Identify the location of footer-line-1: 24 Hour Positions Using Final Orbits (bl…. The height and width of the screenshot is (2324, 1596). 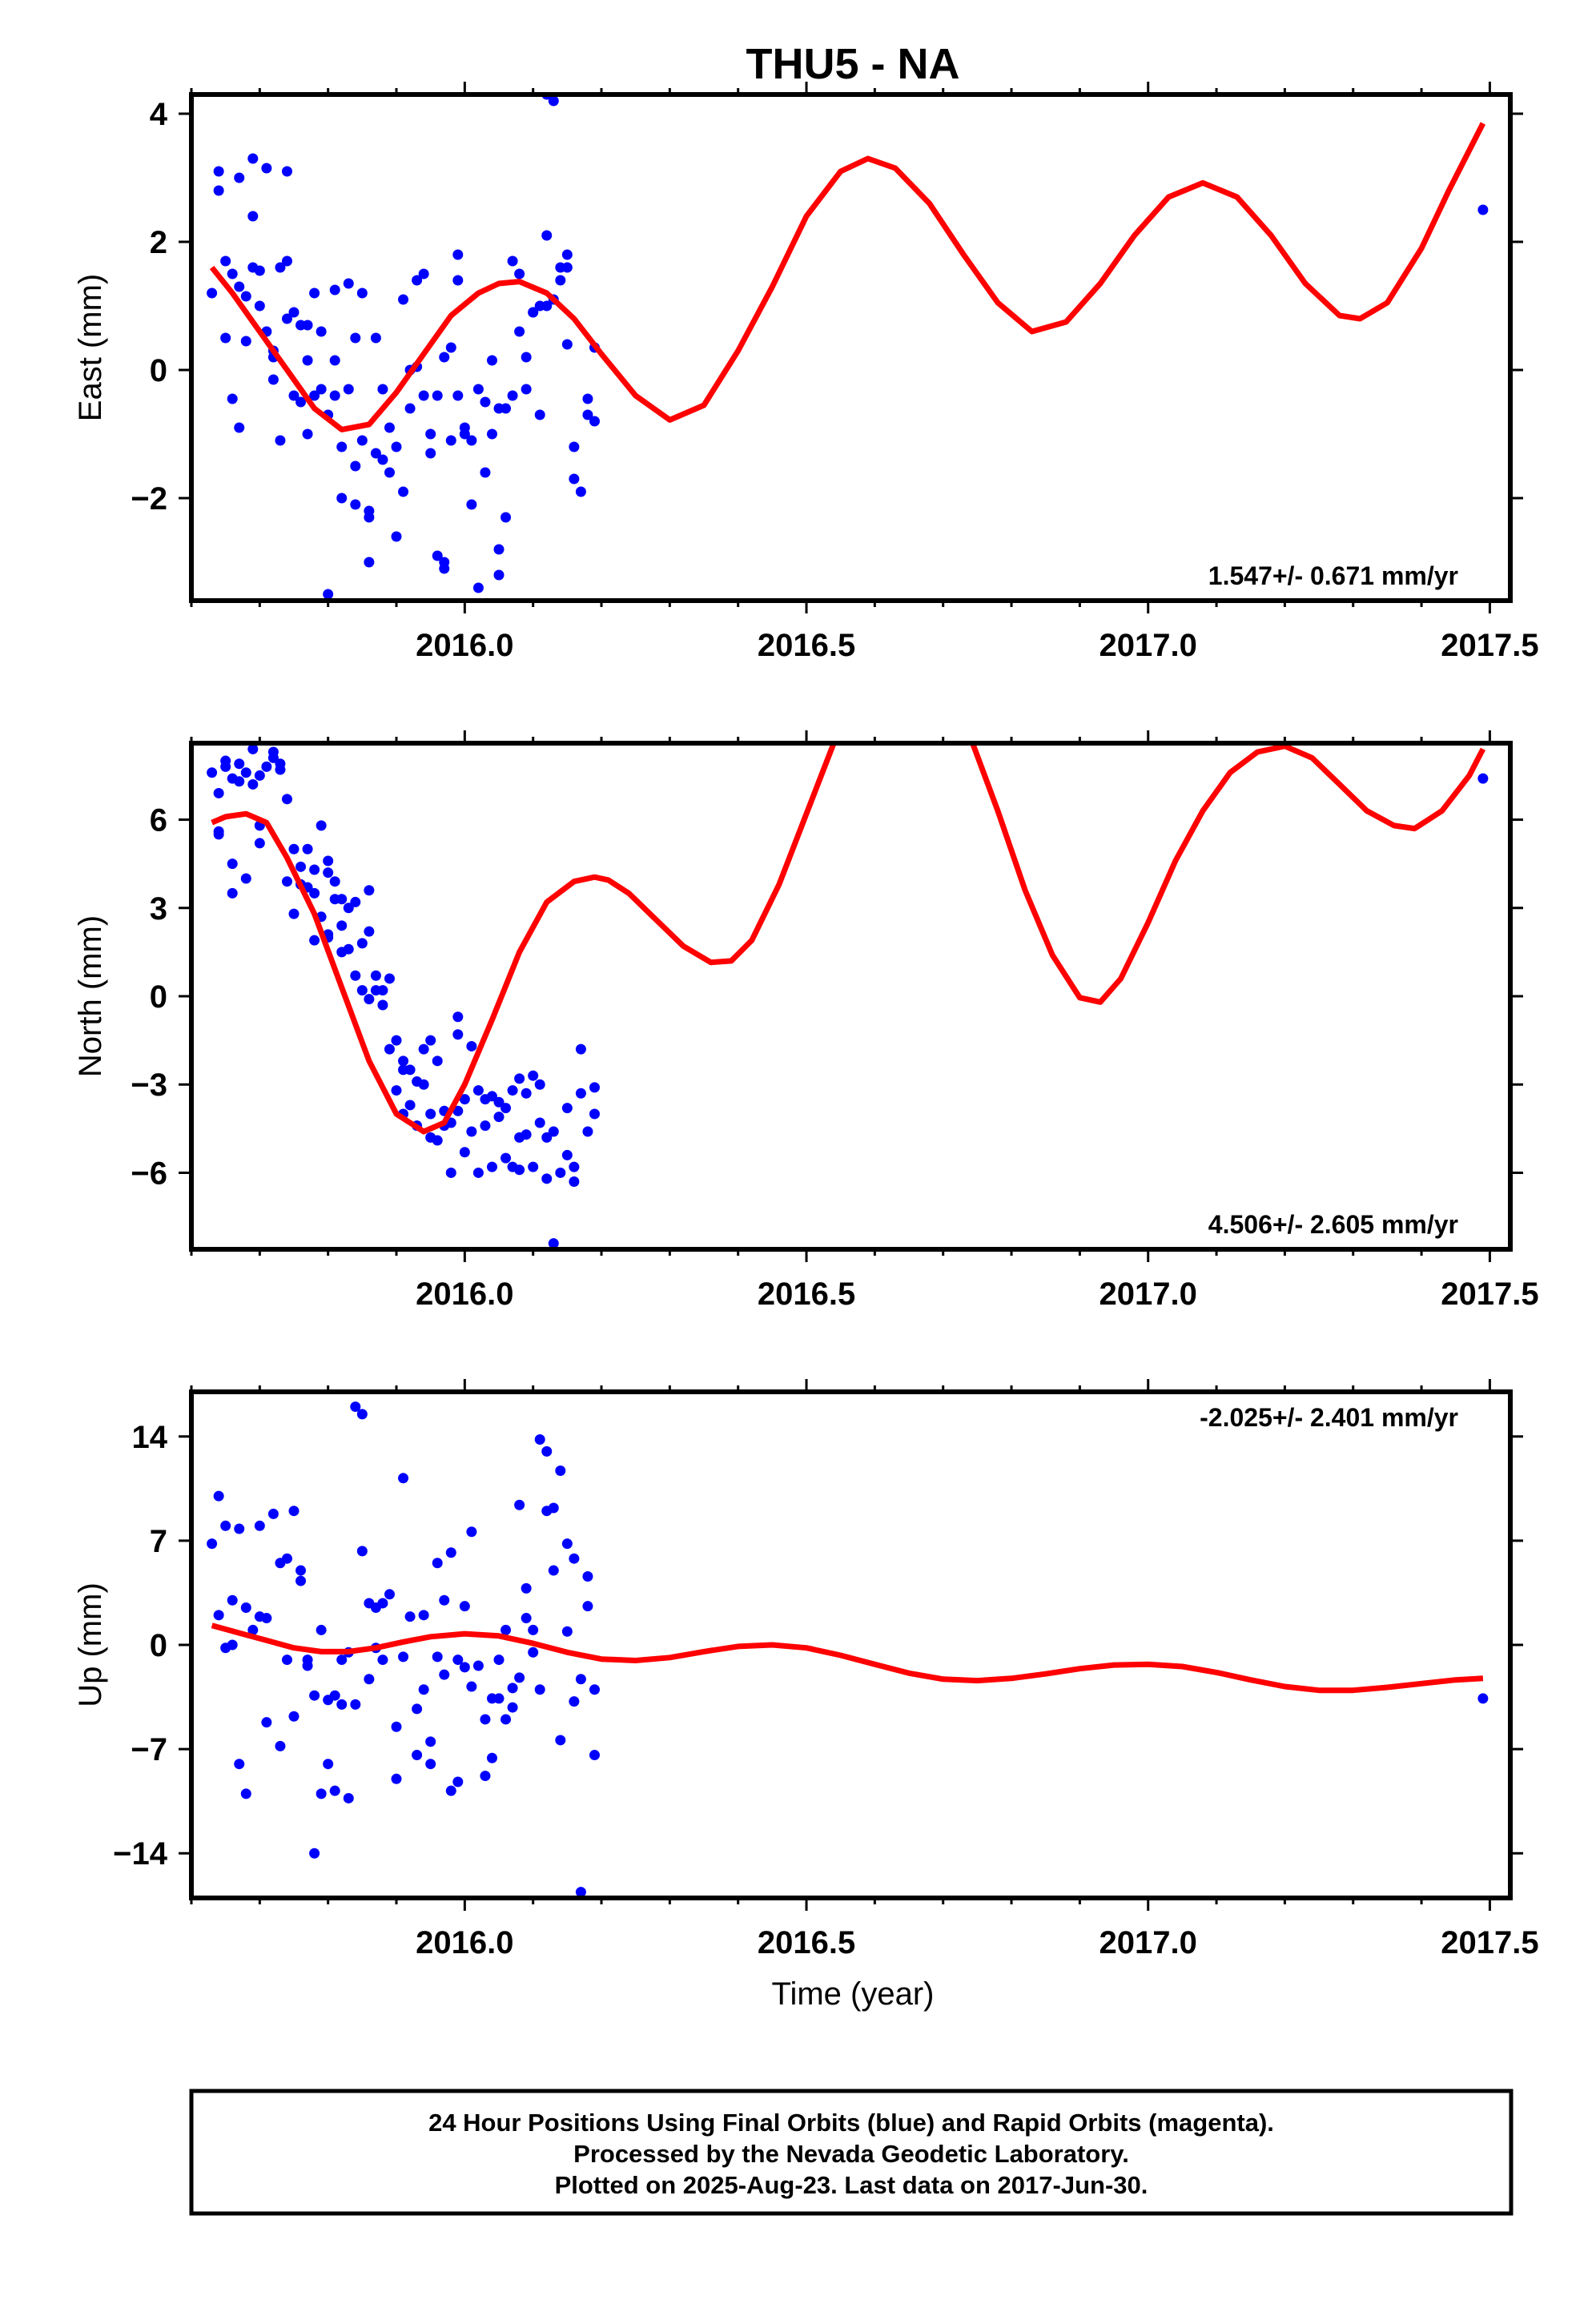
(851, 2123).